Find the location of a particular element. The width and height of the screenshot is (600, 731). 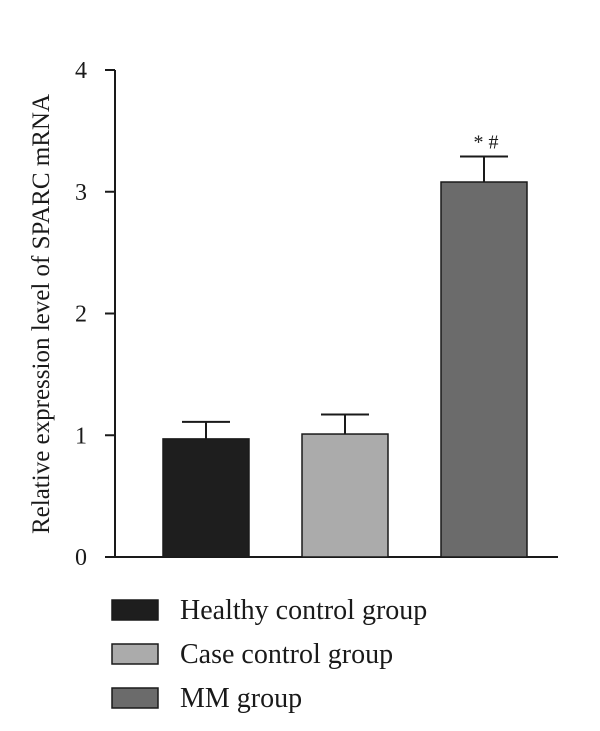

y-tick-label-0: 0 is located at coordinates (81, 558).